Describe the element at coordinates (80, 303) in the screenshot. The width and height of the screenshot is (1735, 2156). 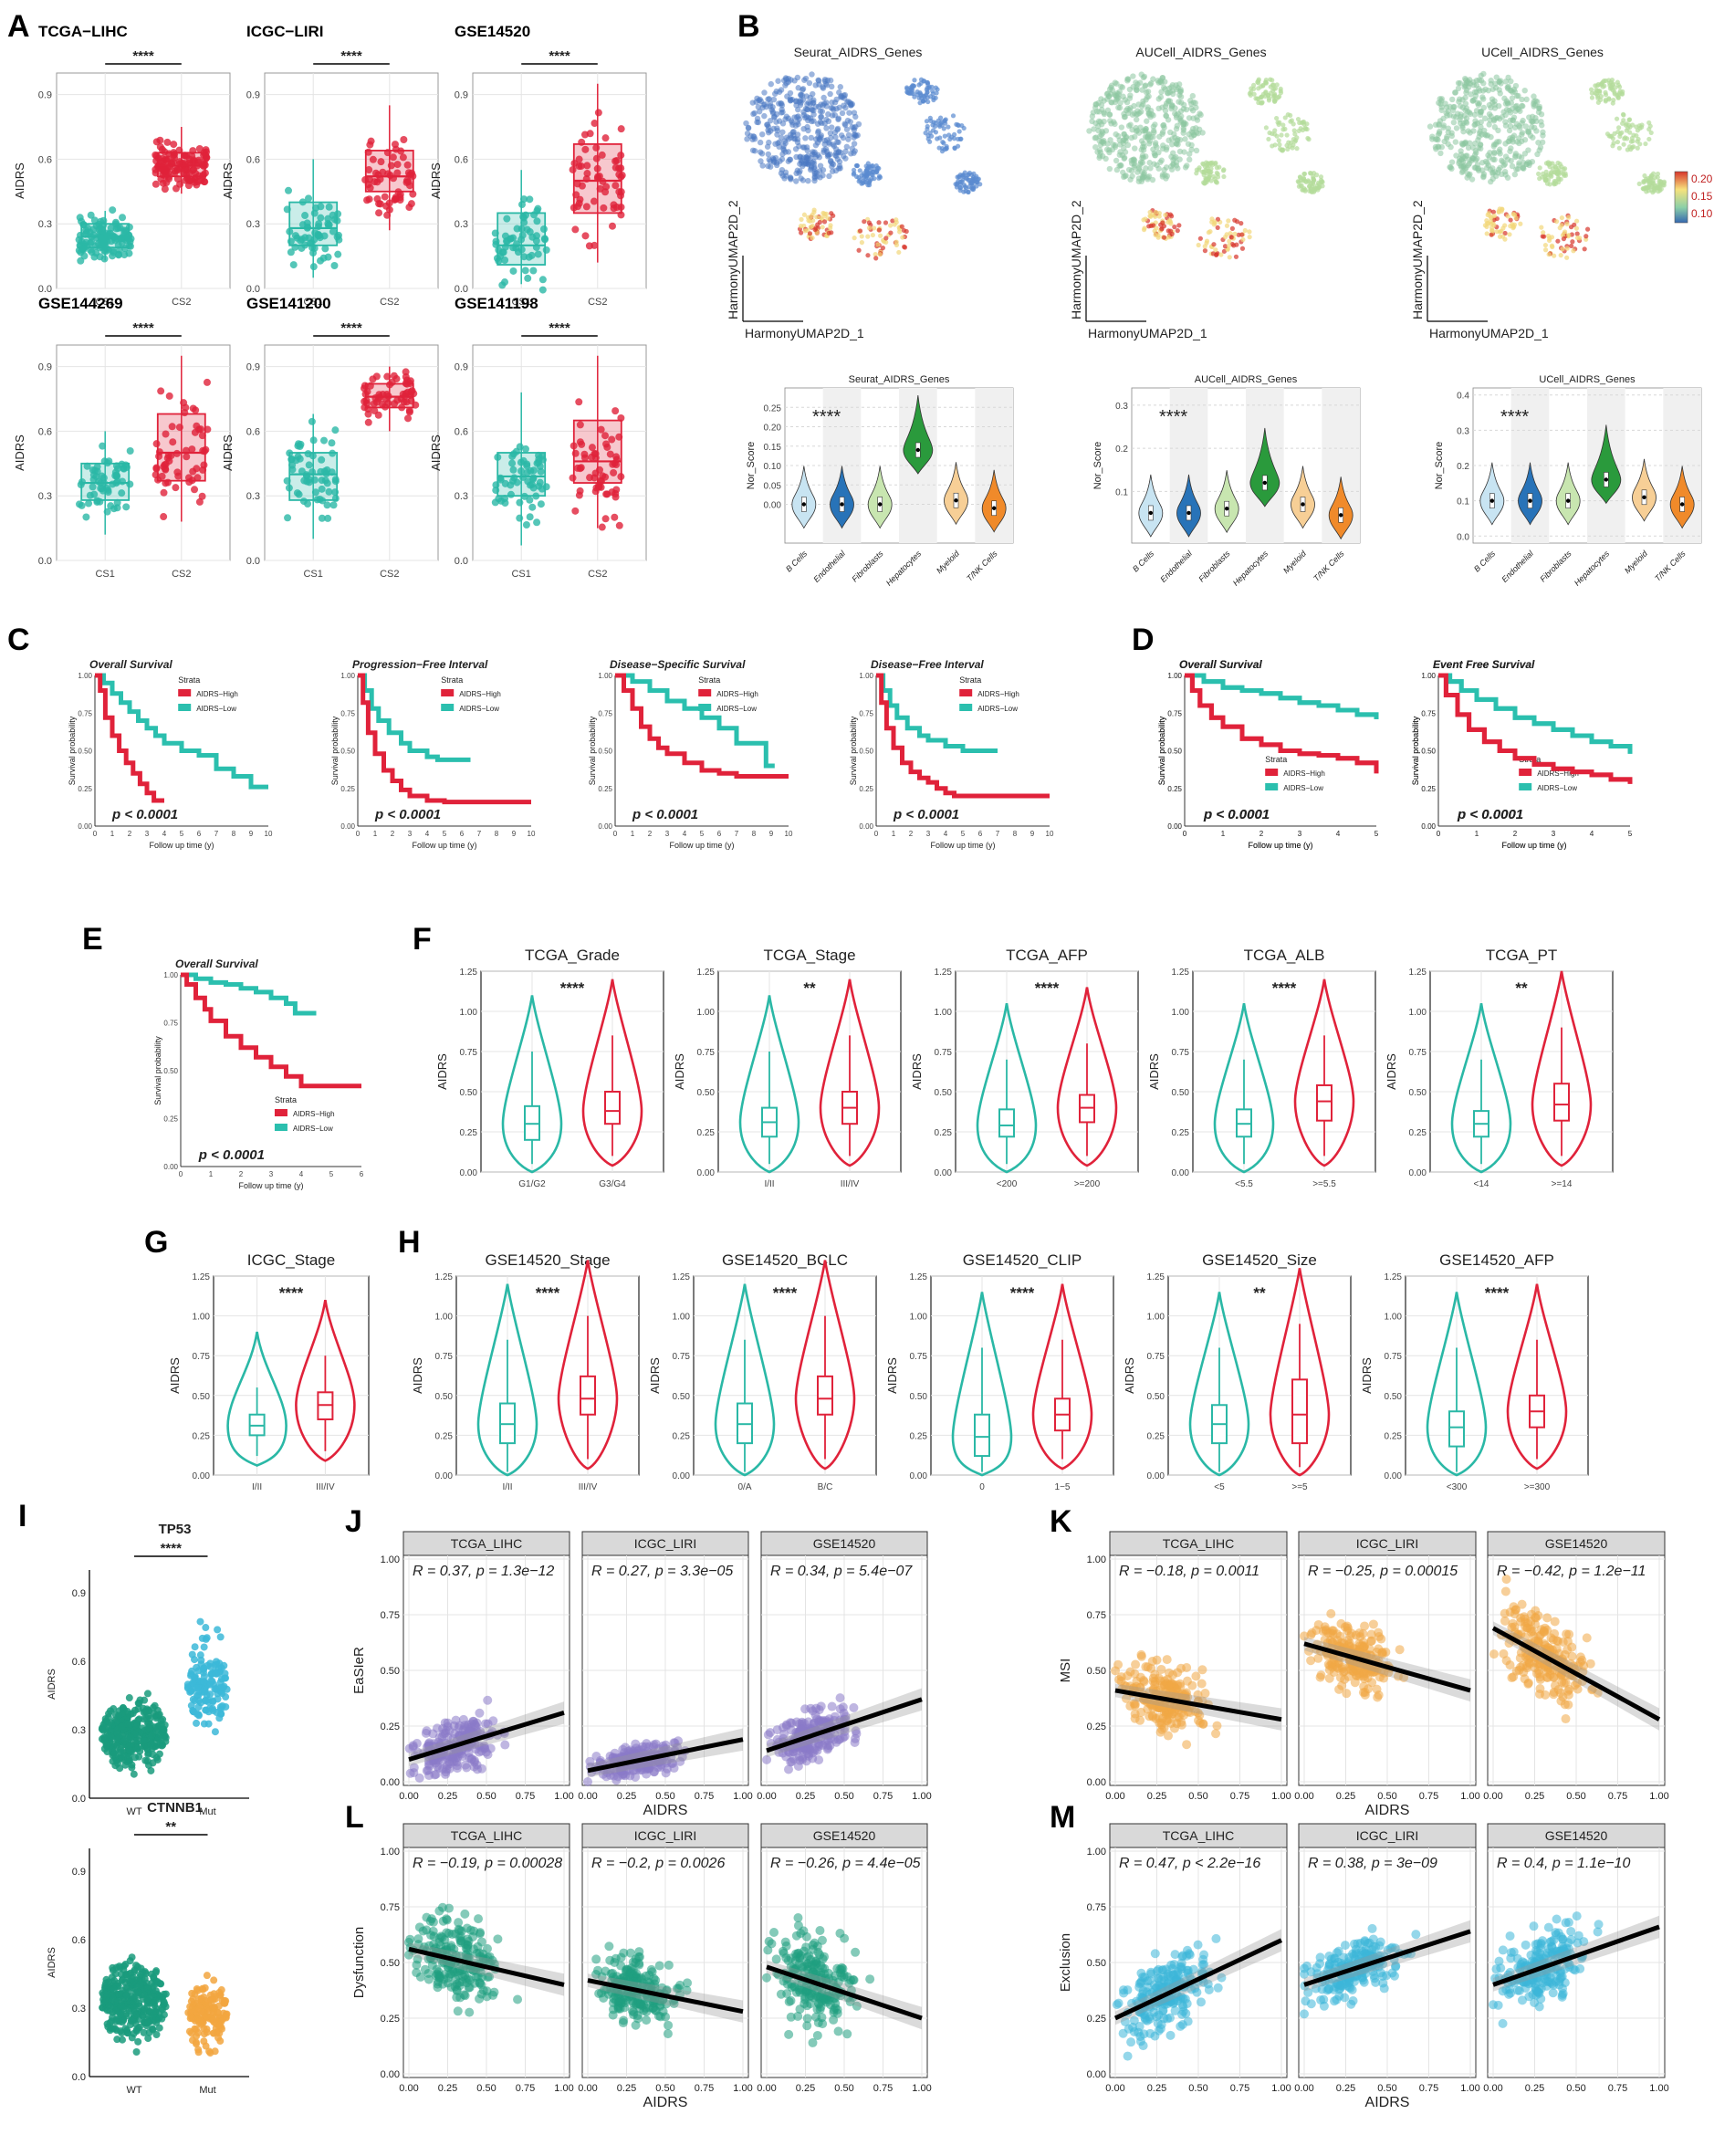
I see `subplot-title: GSE144269` at that location.